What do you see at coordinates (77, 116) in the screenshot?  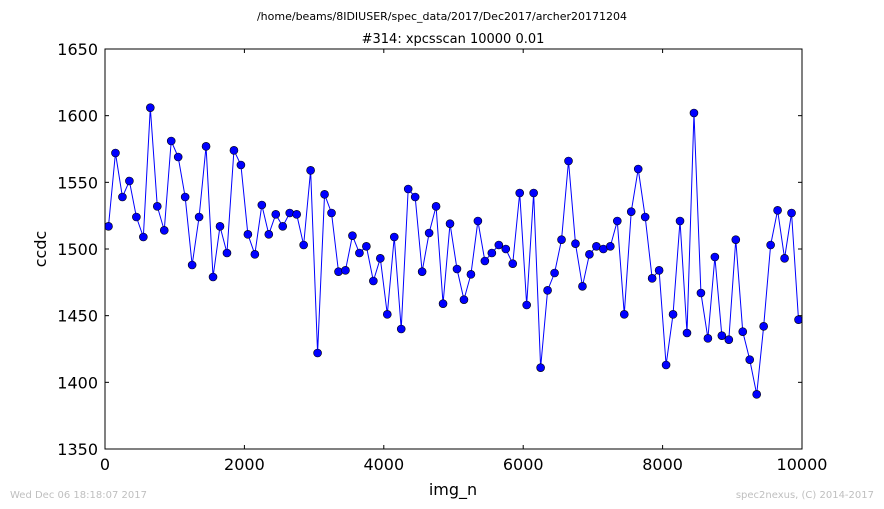 I see `y-tick-label: 1600` at bounding box center [77, 116].